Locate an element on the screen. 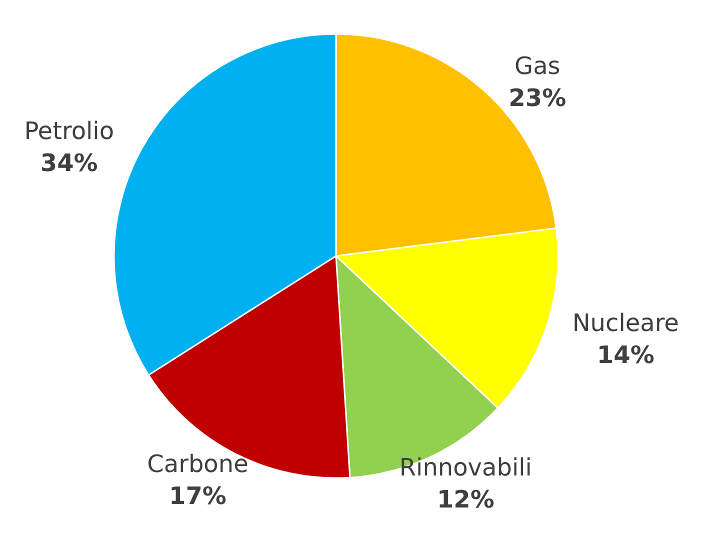  slice-label: Gas is located at coordinates (537, 66).